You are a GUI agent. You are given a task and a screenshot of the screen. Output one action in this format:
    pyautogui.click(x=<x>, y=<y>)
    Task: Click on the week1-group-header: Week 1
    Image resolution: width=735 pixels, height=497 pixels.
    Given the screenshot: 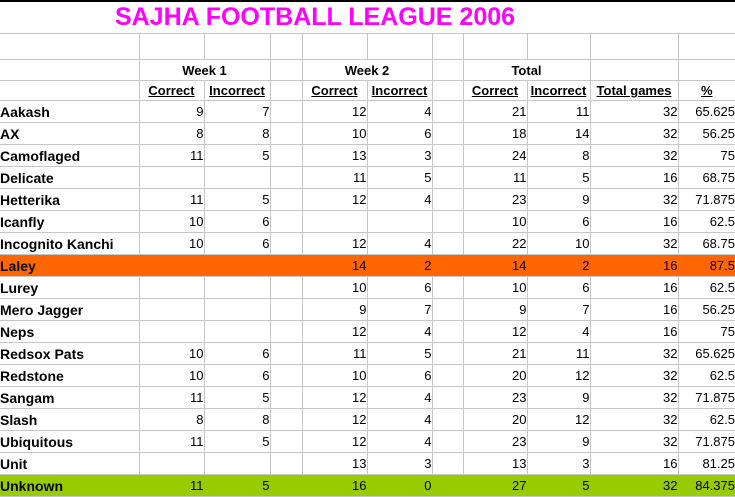 What is the action you would take?
    pyautogui.click(x=204, y=70)
    